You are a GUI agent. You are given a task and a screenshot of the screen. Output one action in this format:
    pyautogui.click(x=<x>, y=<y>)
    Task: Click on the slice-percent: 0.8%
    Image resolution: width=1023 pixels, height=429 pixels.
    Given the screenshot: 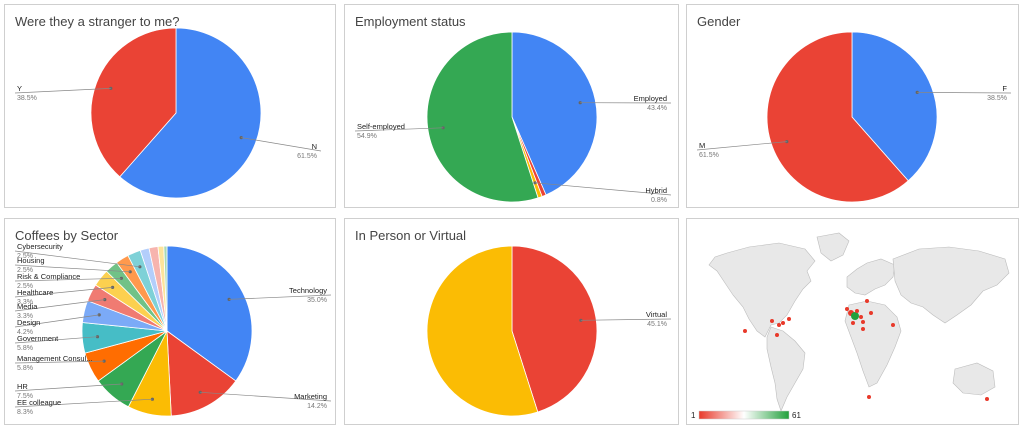 What is the action you would take?
    pyautogui.click(x=659, y=200)
    